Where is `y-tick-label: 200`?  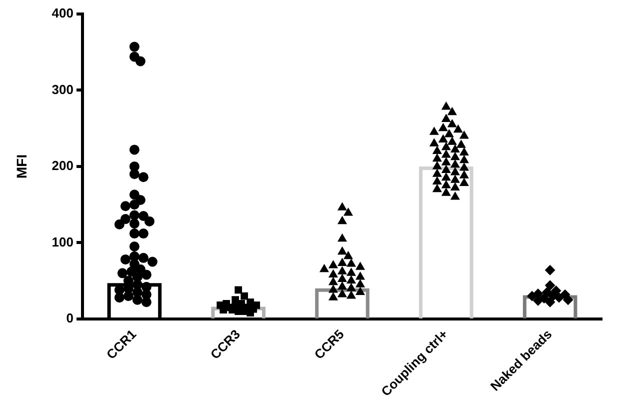
y-tick-label: 200 is located at coordinates (63, 166).